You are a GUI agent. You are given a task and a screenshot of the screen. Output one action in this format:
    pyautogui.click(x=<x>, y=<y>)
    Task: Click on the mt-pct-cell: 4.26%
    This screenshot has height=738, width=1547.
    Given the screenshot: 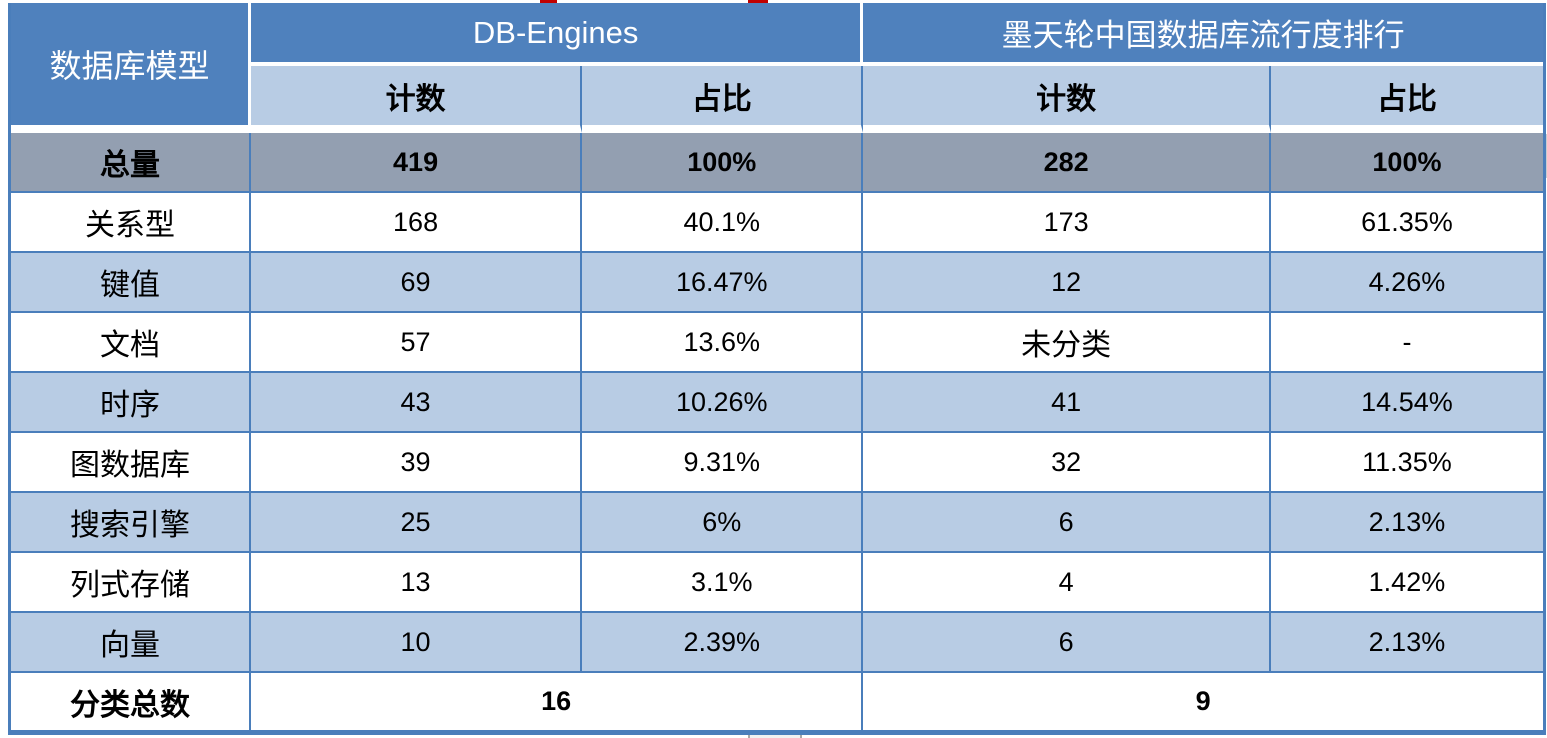 What is the action you would take?
    pyautogui.click(x=1406, y=283)
    